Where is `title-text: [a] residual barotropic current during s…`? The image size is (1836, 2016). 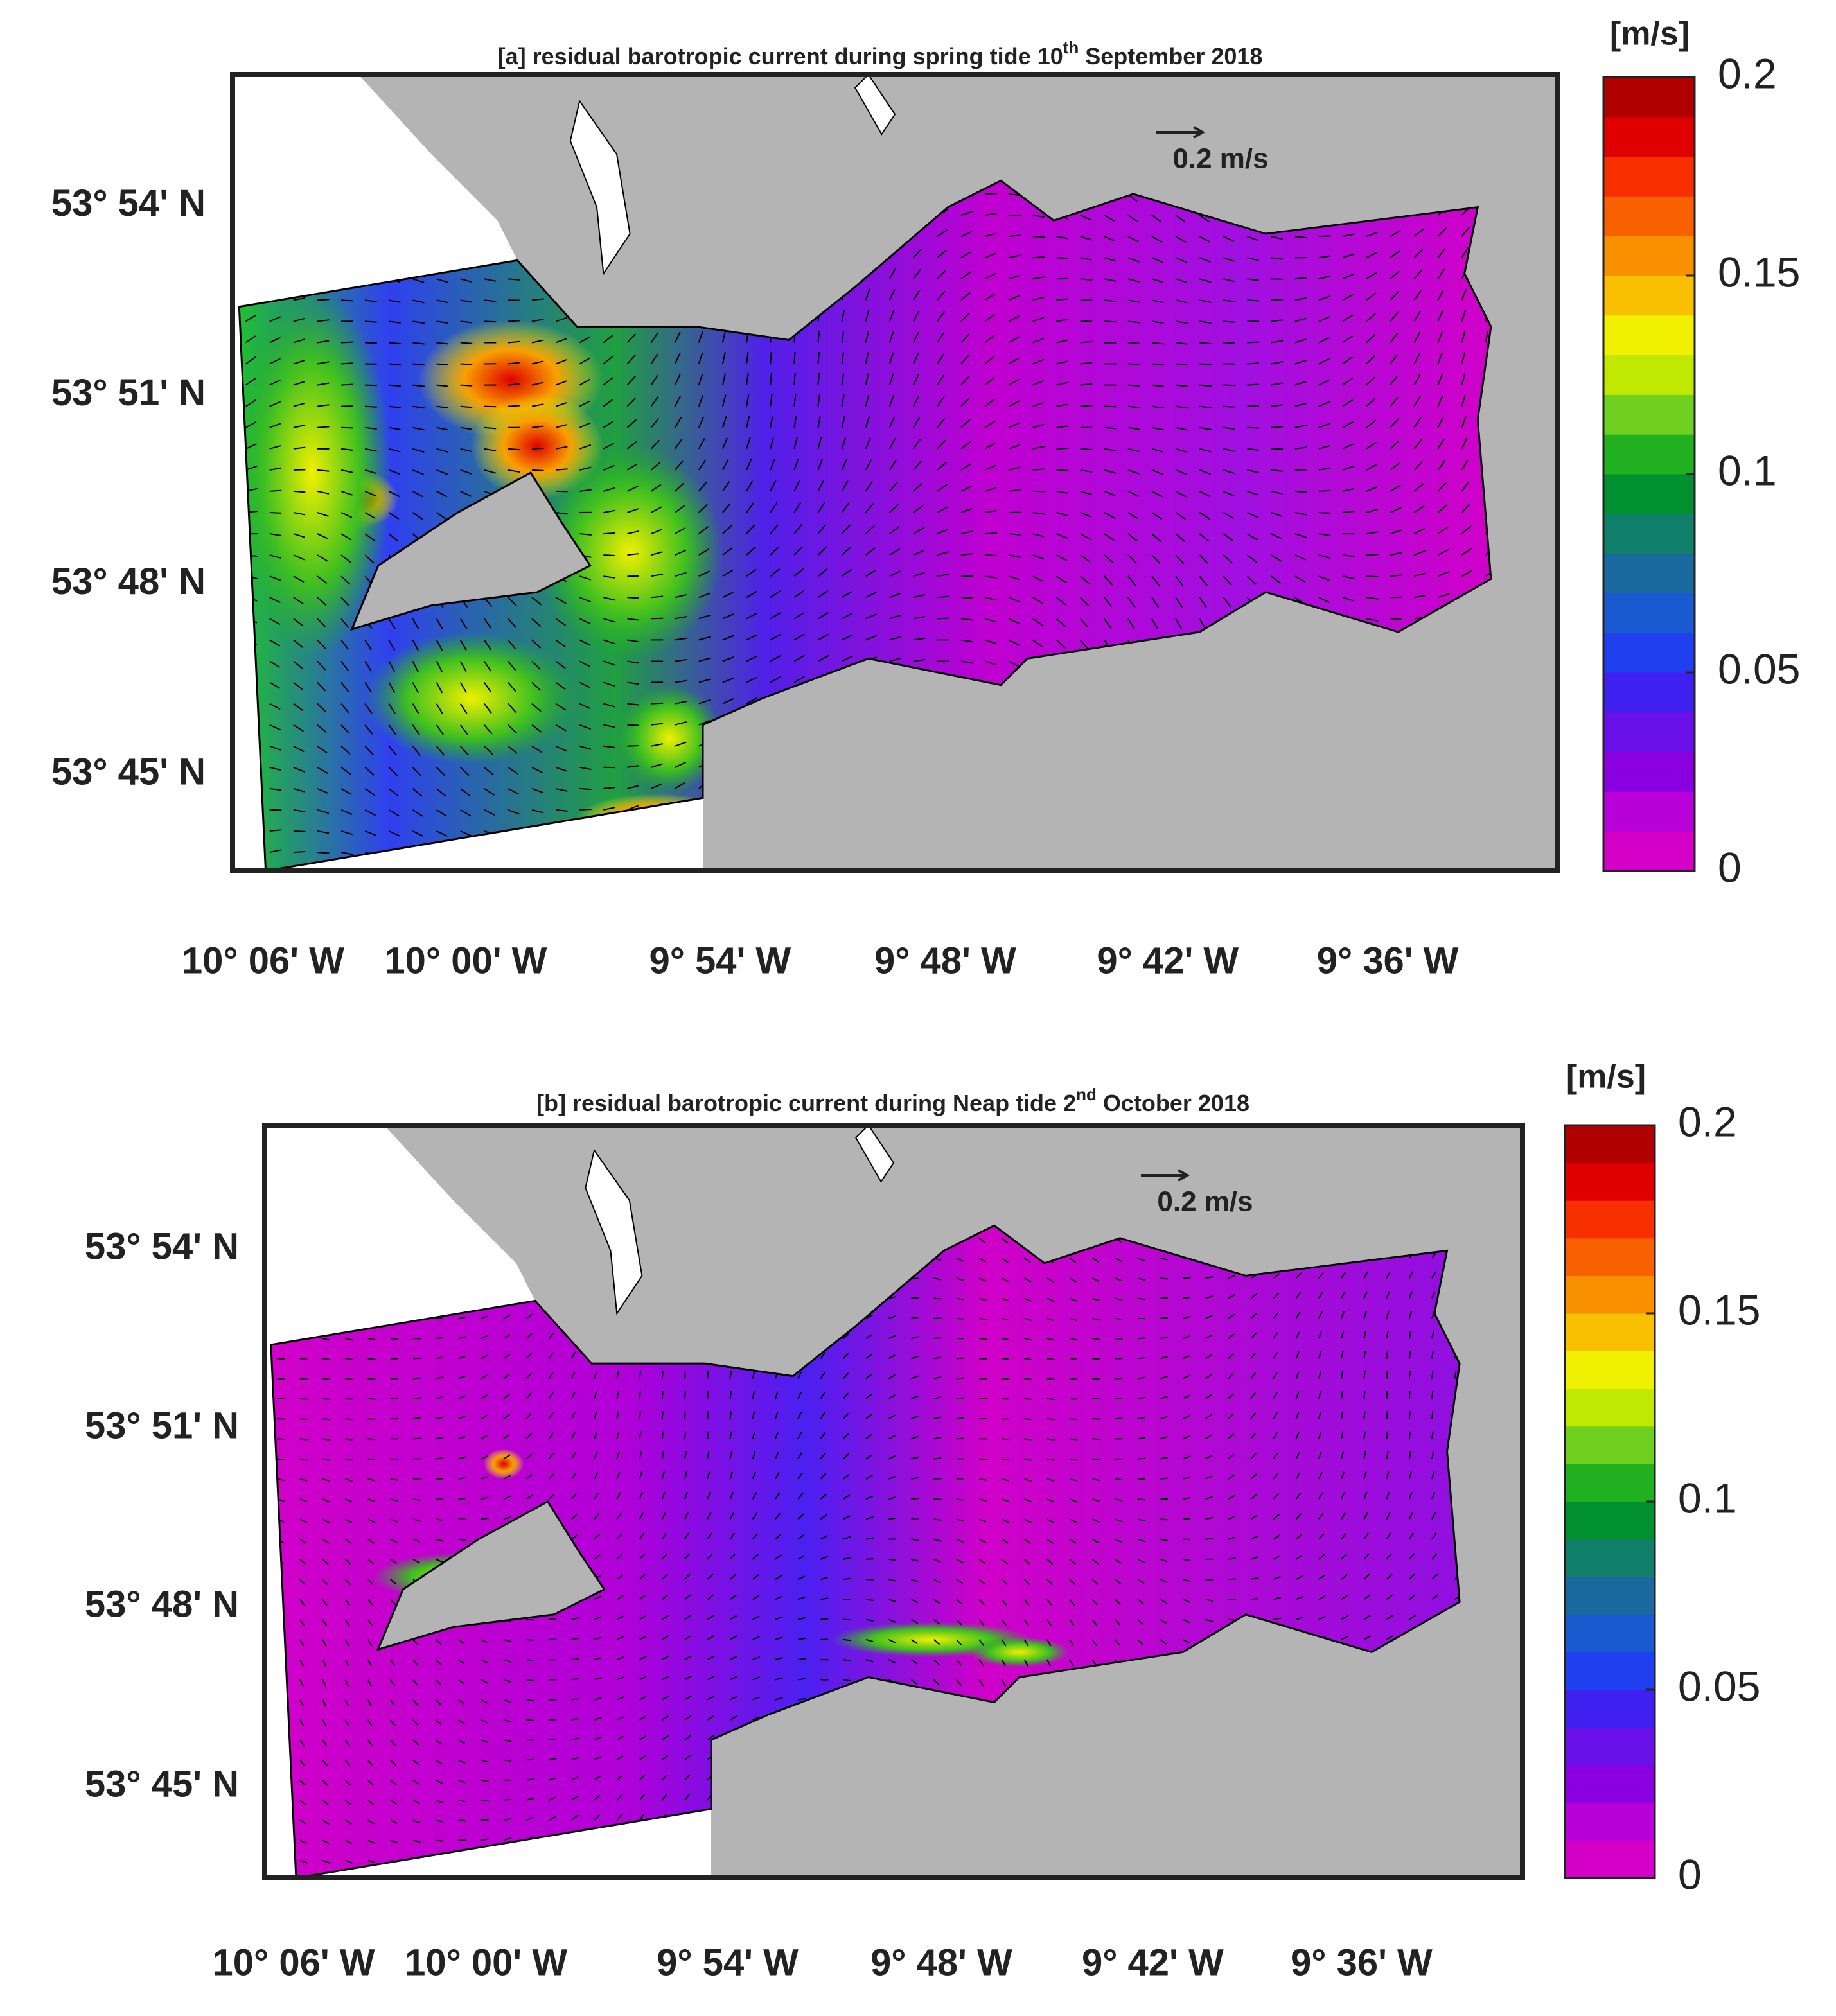 title-text: [a] residual barotropic current during s… is located at coordinates (780, 56).